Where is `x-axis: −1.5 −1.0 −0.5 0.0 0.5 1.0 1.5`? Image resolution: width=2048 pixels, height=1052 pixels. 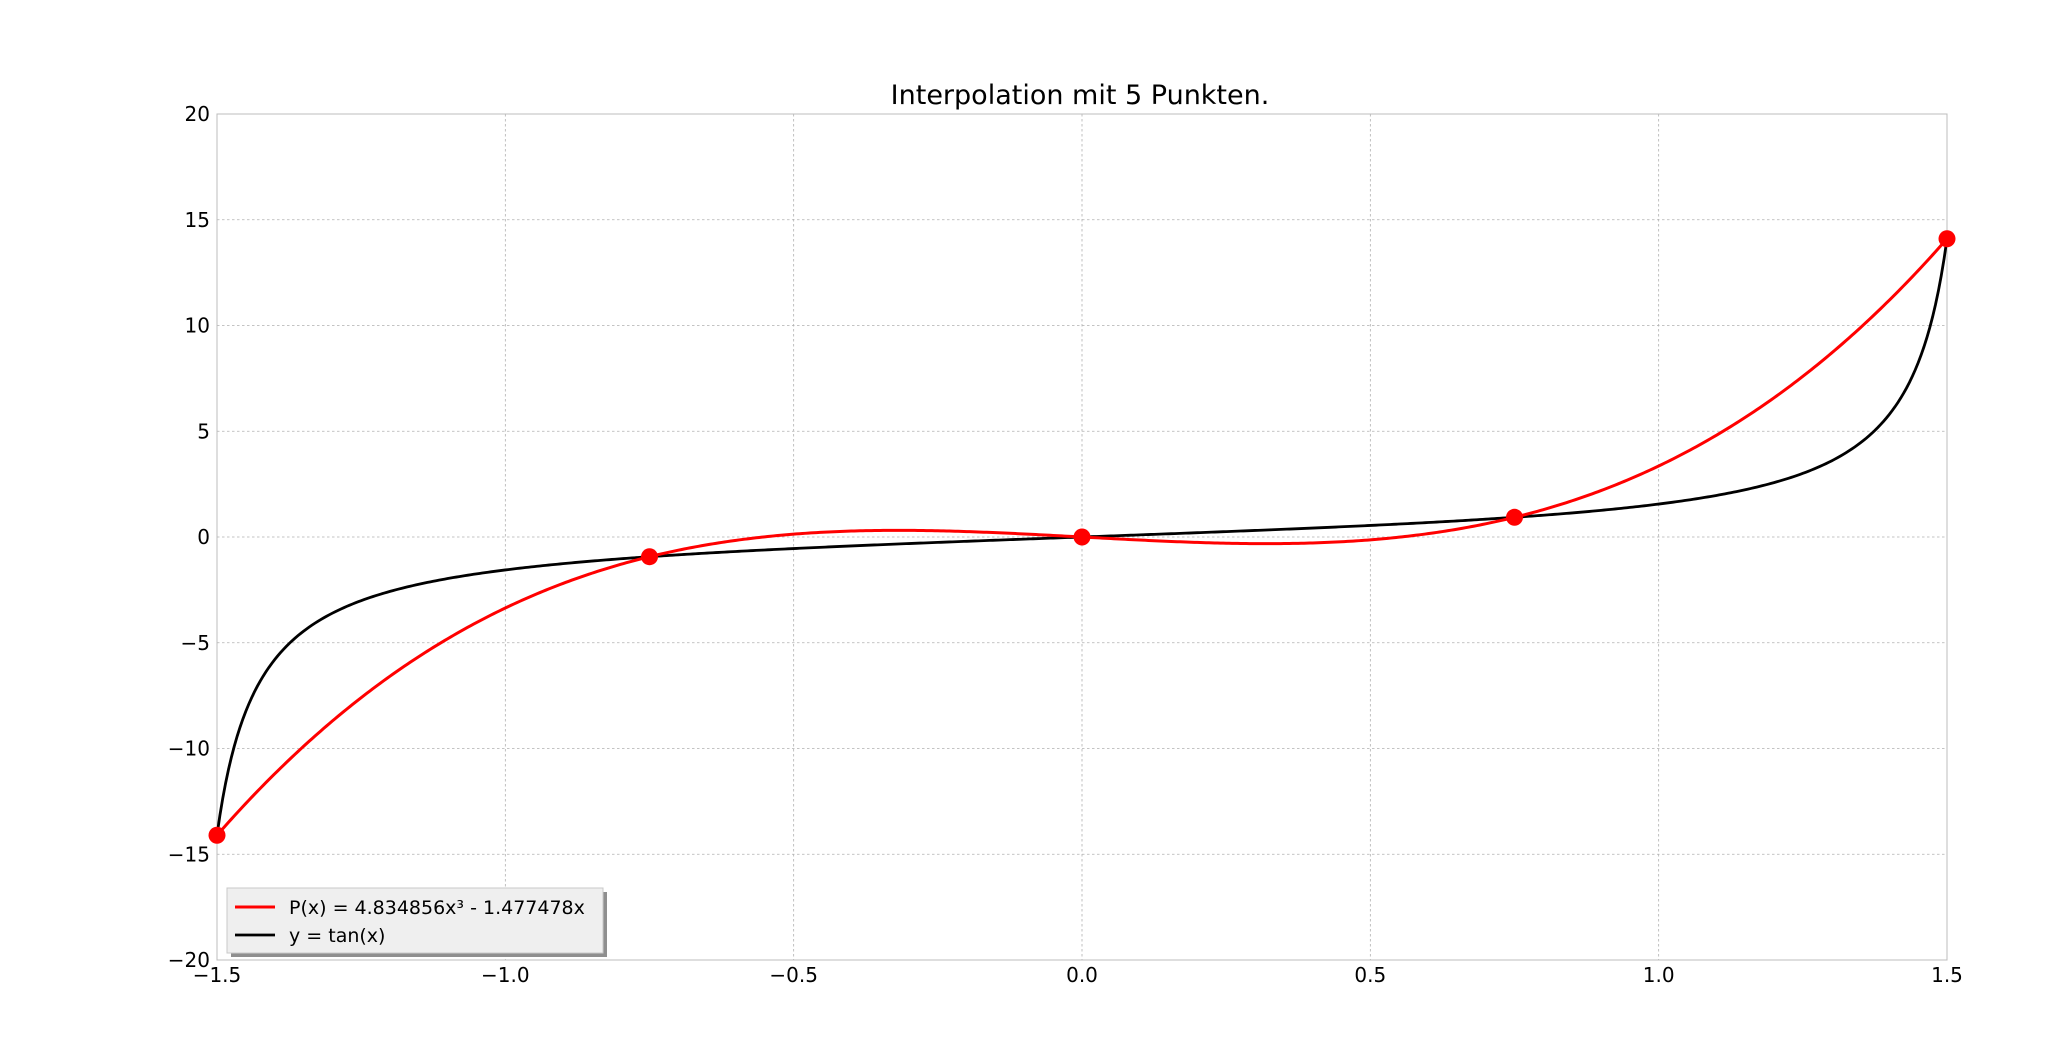 x-axis: −1.5 −1.0 −0.5 0.0 0.5 1.0 1.5 is located at coordinates (1078, 975).